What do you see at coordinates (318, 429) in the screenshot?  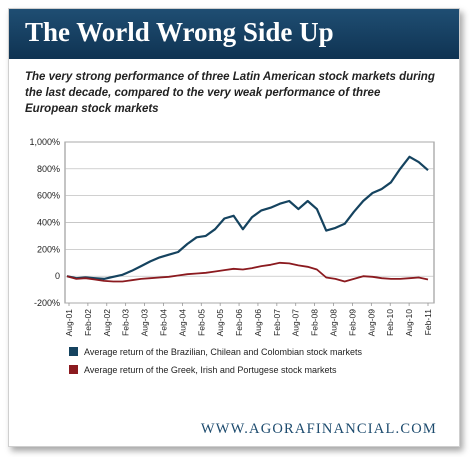 I see `footer-url: WWW.AGORAFINANCIAL.COM` at bounding box center [318, 429].